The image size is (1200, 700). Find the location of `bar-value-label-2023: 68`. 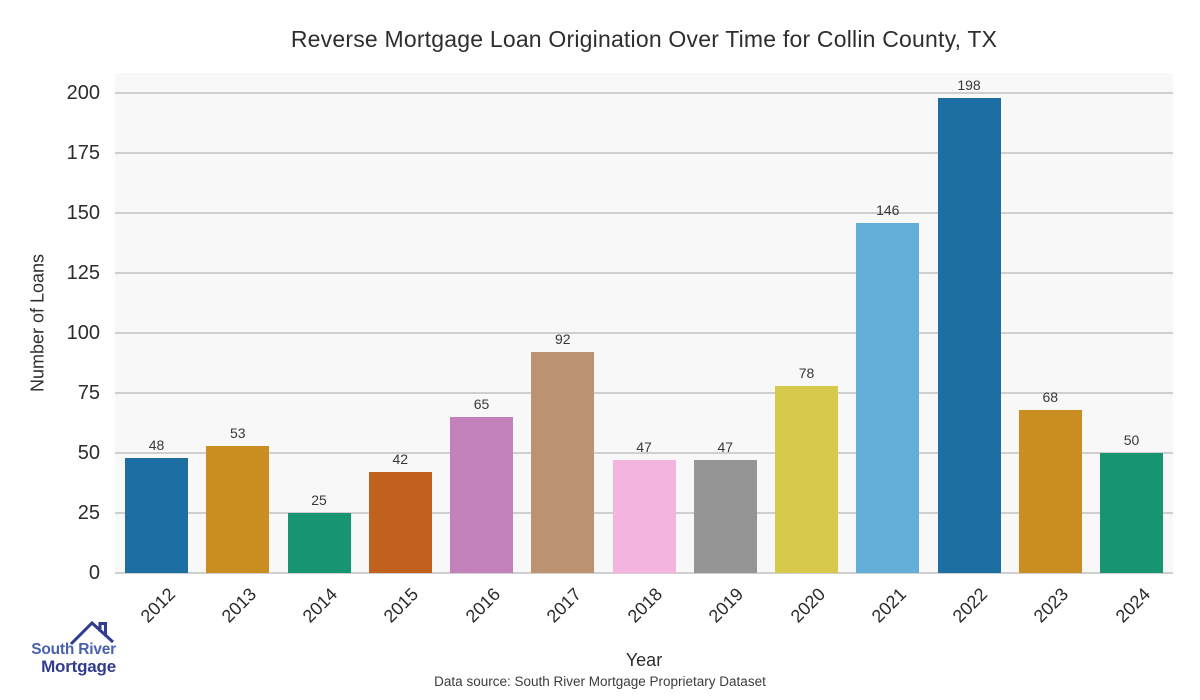

bar-value-label-2023: 68 is located at coordinates (1050, 397).